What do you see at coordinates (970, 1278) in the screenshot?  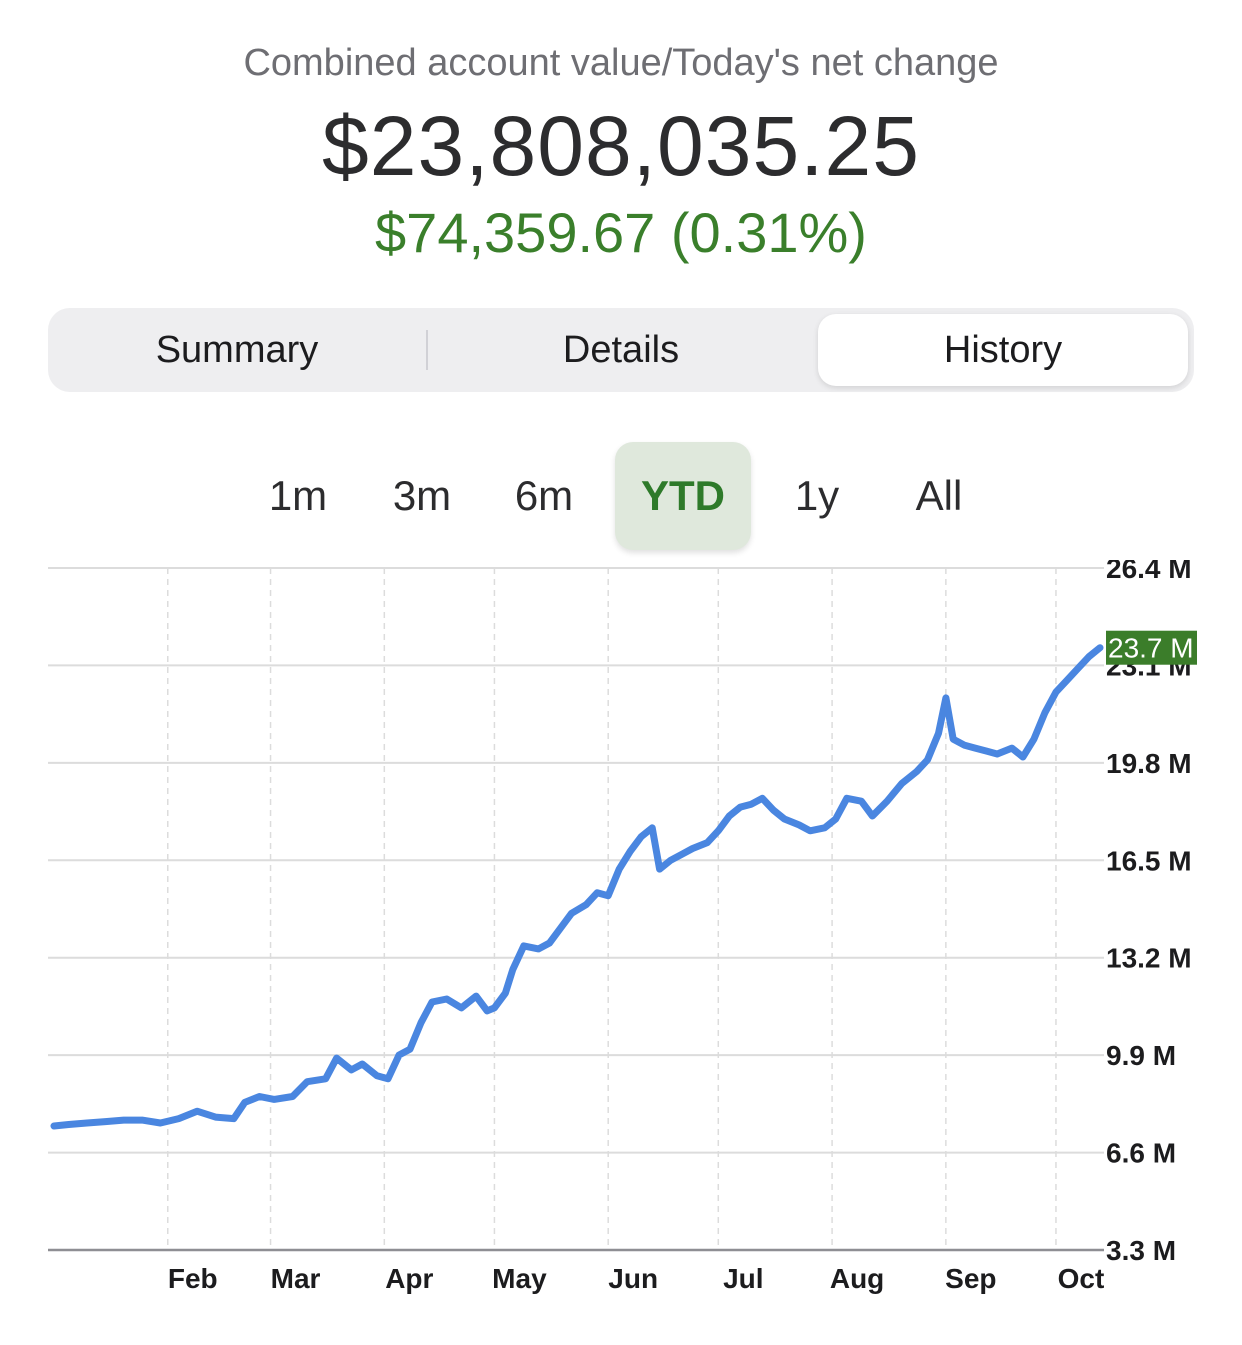 I see `x-tick-label: Sep` at bounding box center [970, 1278].